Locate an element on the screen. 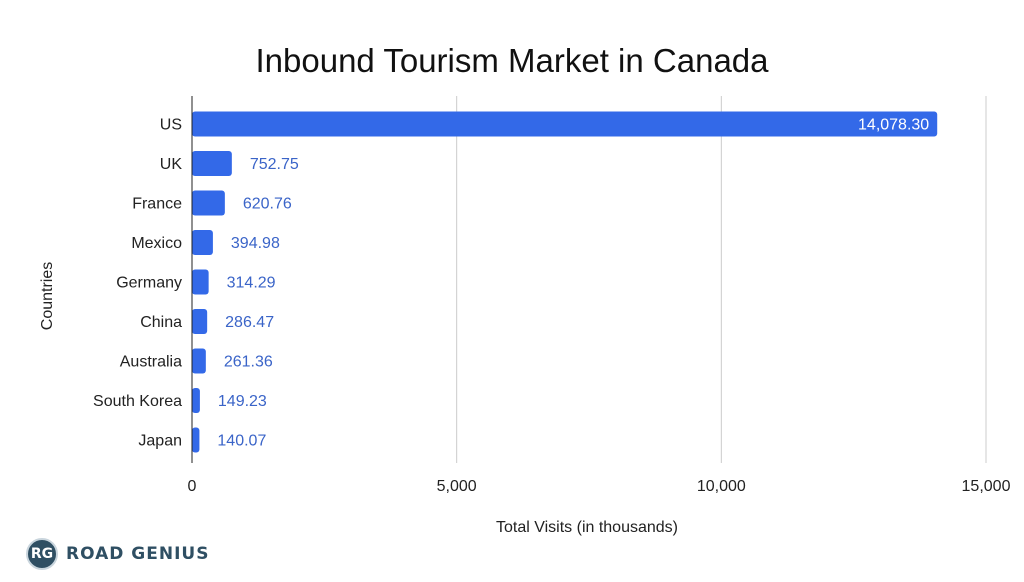 This screenshot has height=582, width=1024. x-tick-label: 0 is located at coordinates (192, 486).